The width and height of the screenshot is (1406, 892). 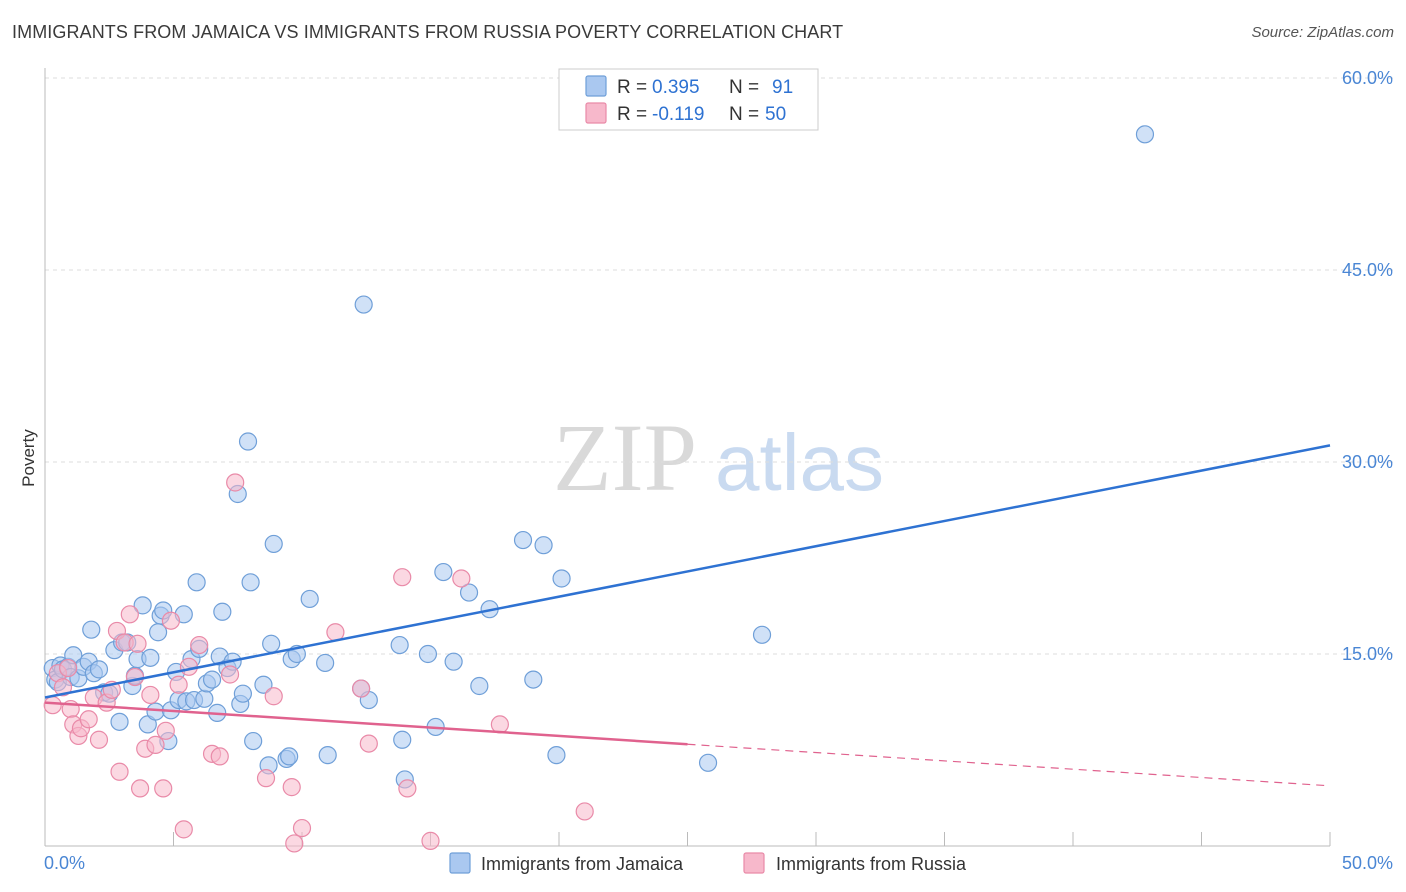 I want to click on stats-legend: R = 0.395 N = 91 R = -0.119 N = 50, so click(x=688, y=99).